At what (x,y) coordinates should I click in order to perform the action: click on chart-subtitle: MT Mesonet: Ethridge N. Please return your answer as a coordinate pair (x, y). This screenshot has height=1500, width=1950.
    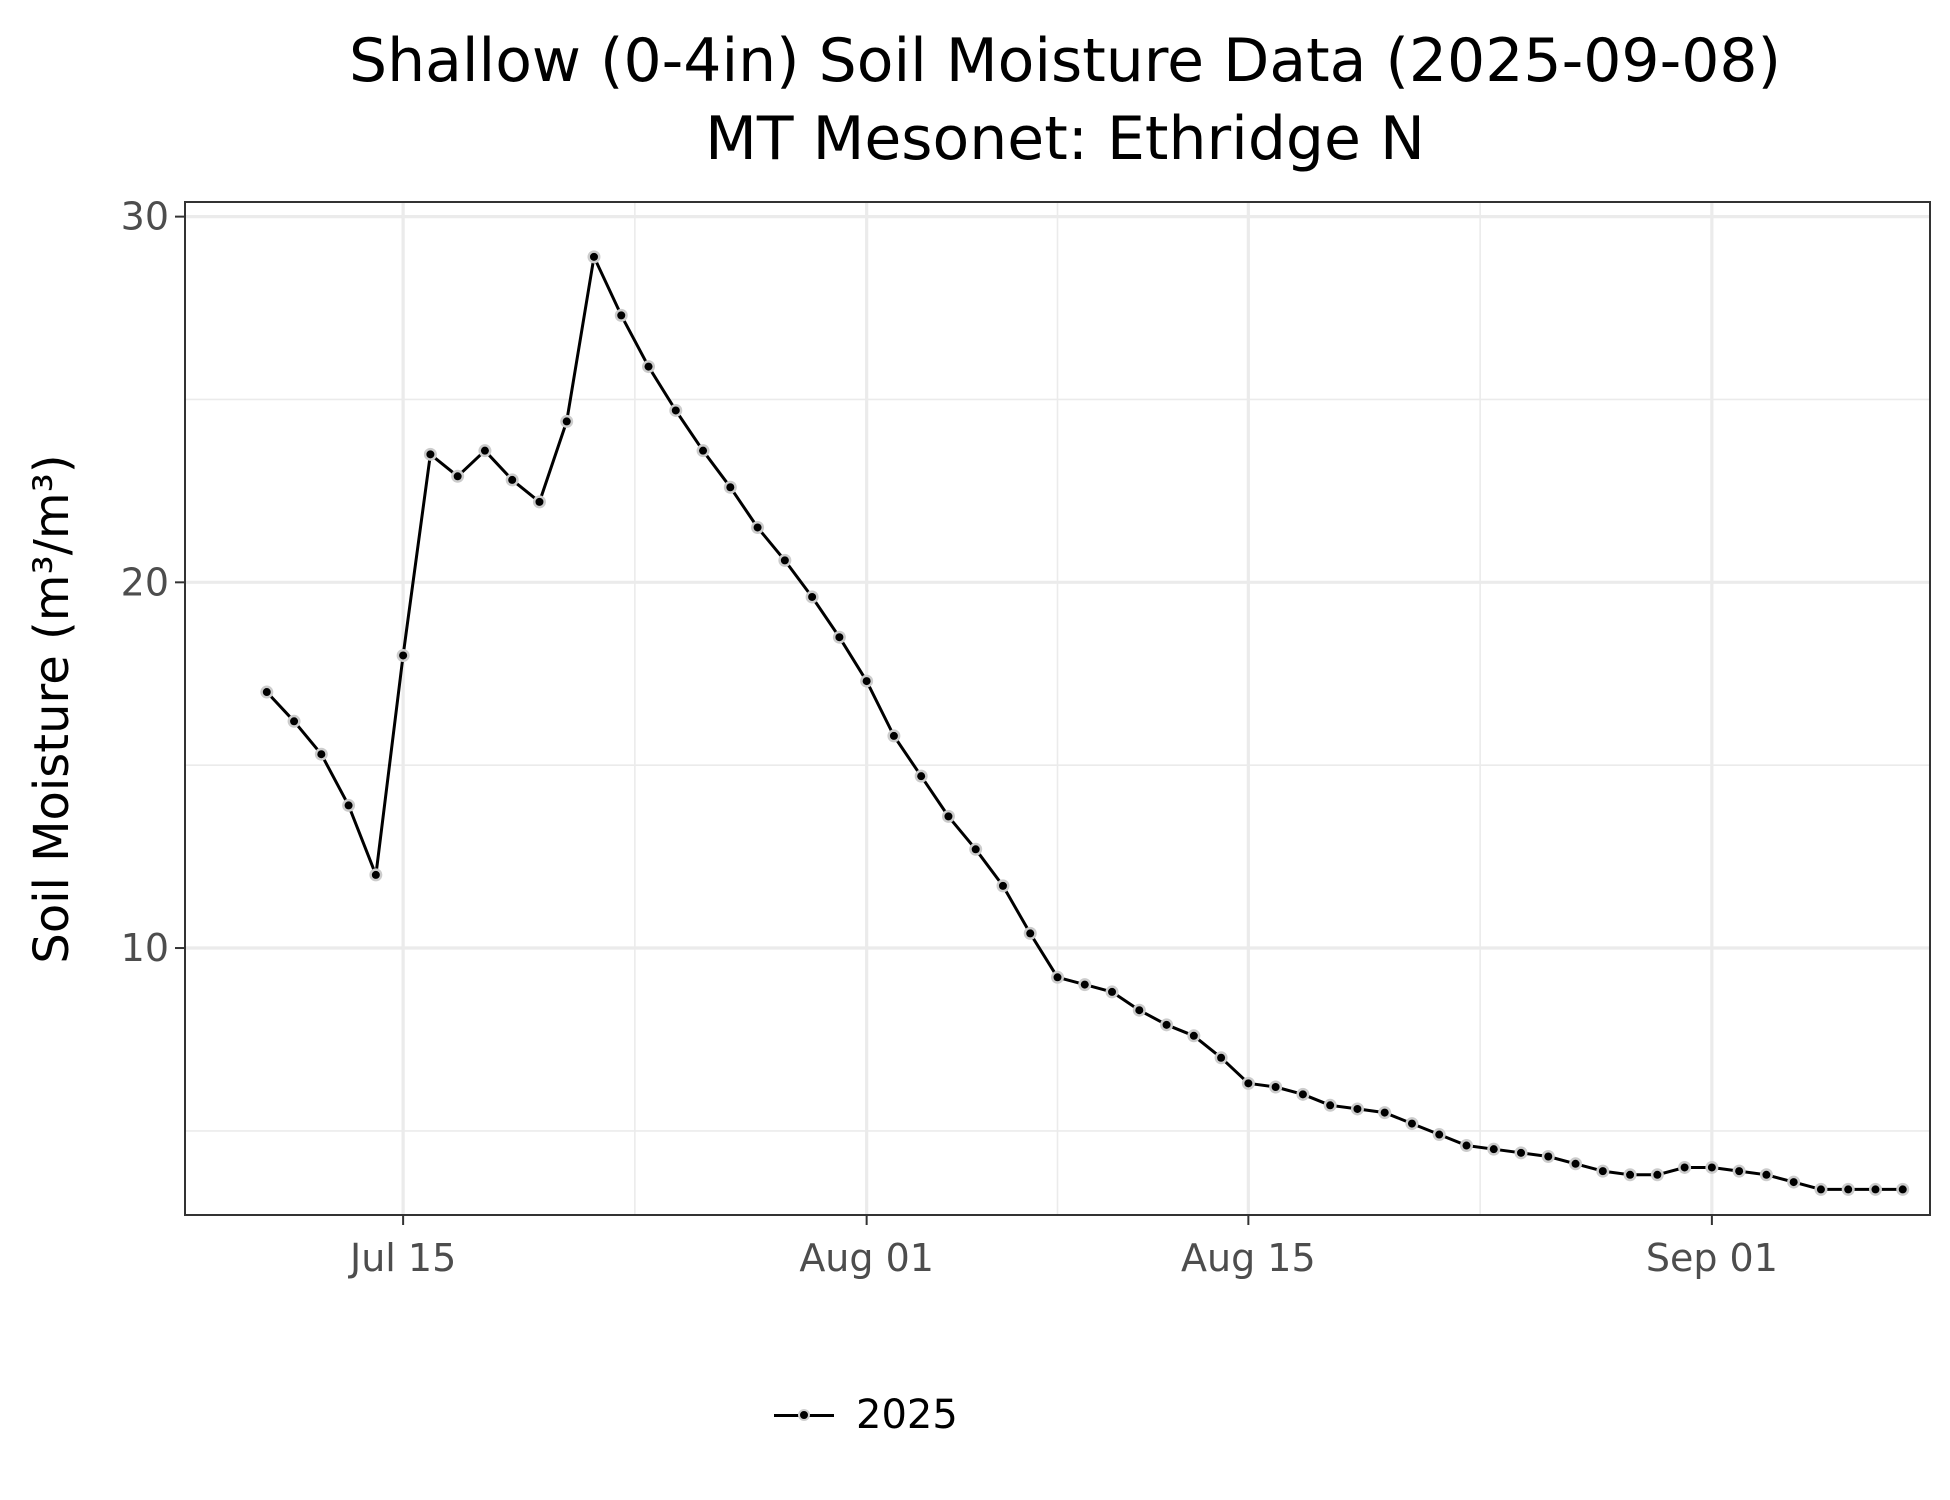
    Looking at the image, I should click on (1065, 139).